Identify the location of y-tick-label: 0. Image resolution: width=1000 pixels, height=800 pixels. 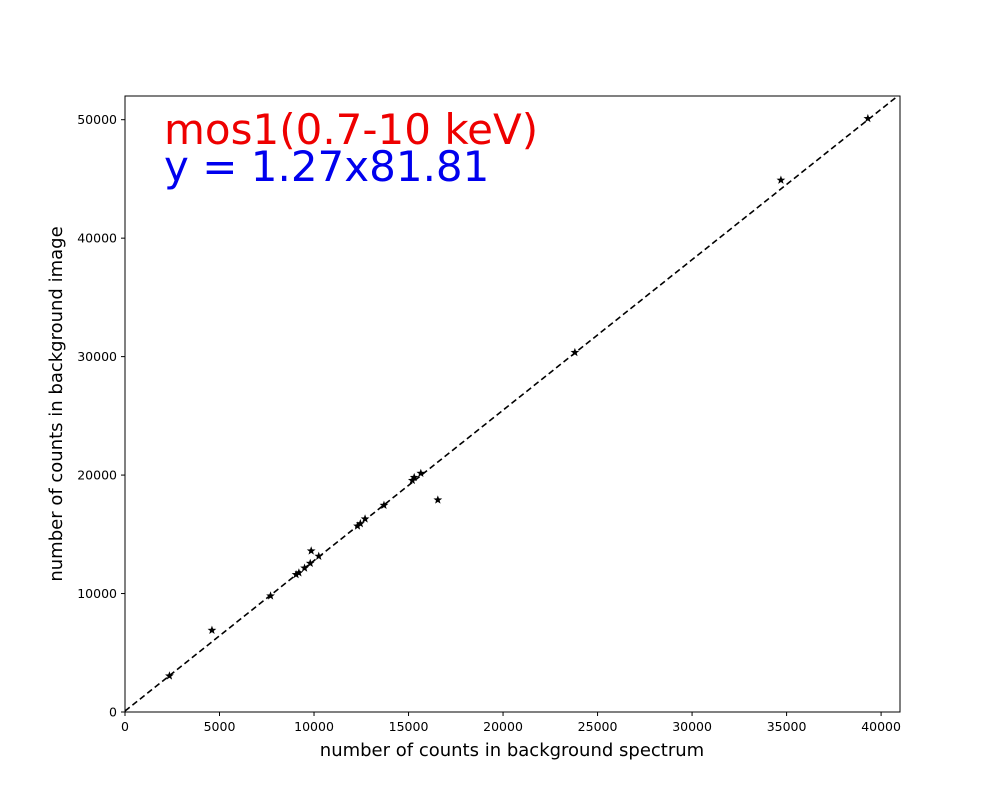
(113, 712).